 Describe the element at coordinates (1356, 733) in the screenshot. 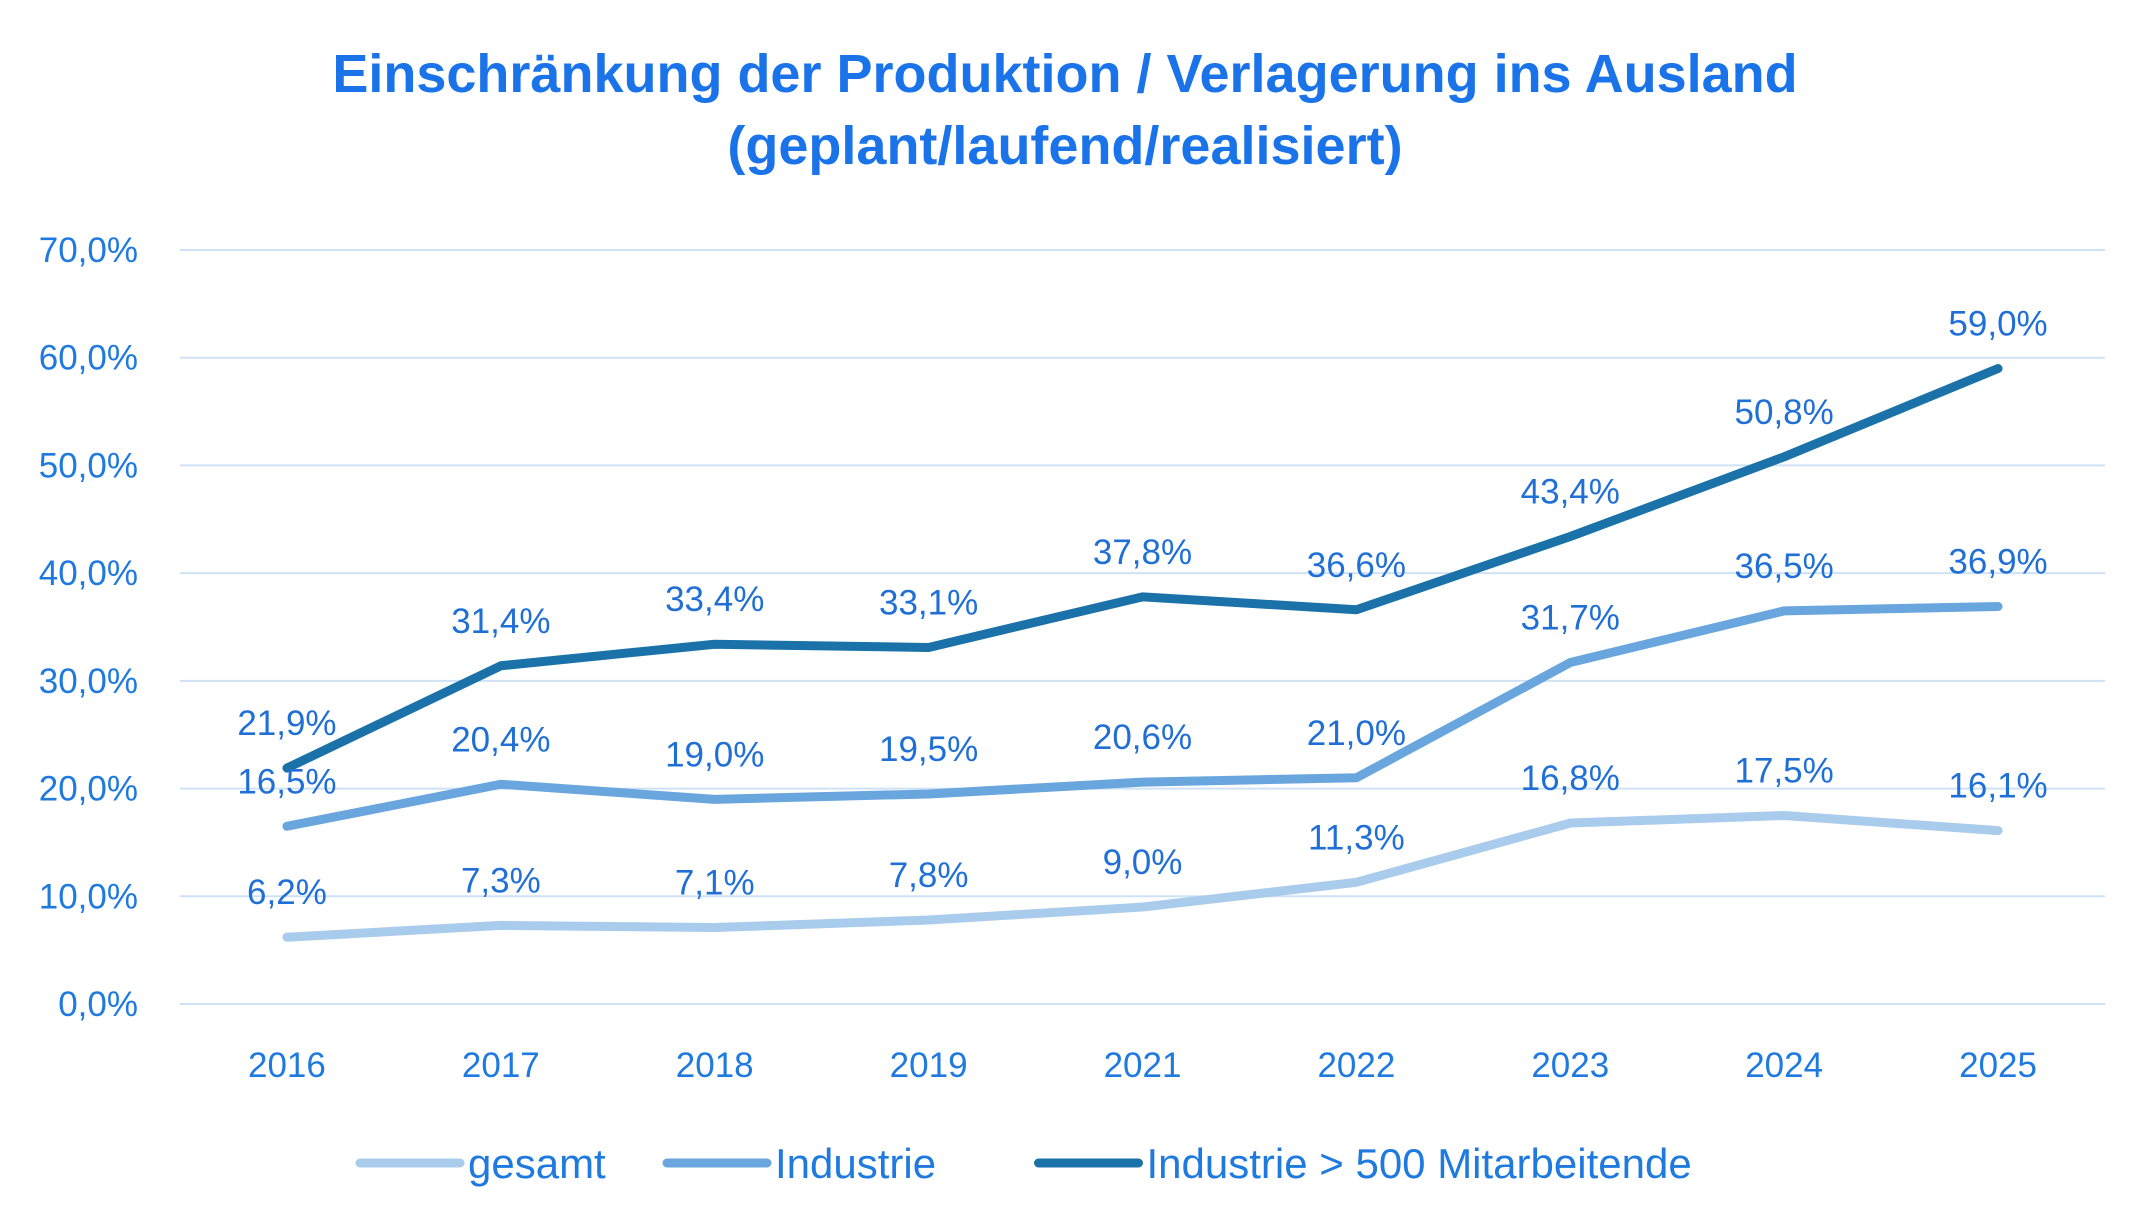

I see `data-label: 21,0%` at that location.